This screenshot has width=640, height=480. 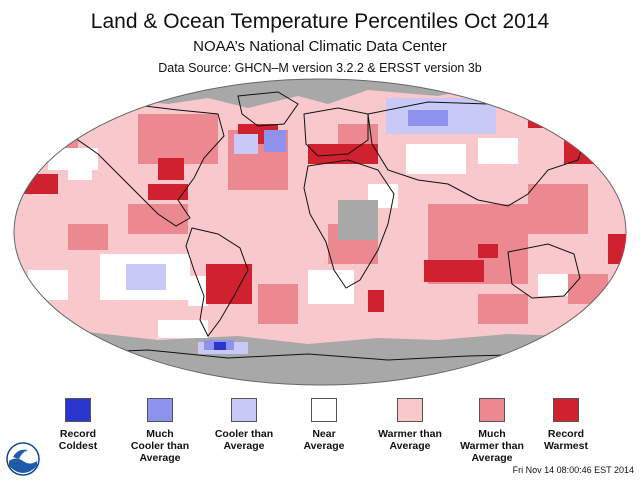 I want to click on noaa-logo-icon, so click(x=23, y=459).